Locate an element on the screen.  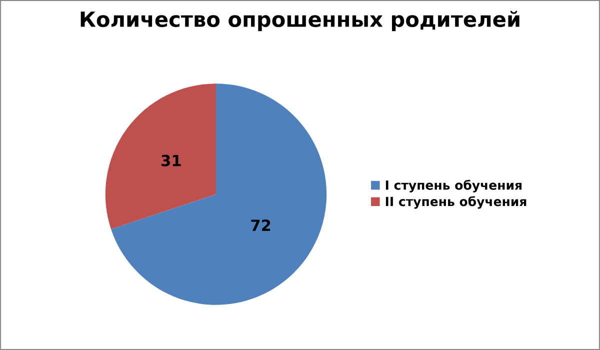
chart-title: Количество опрошенных родителей is located at coordinates (300, 21).